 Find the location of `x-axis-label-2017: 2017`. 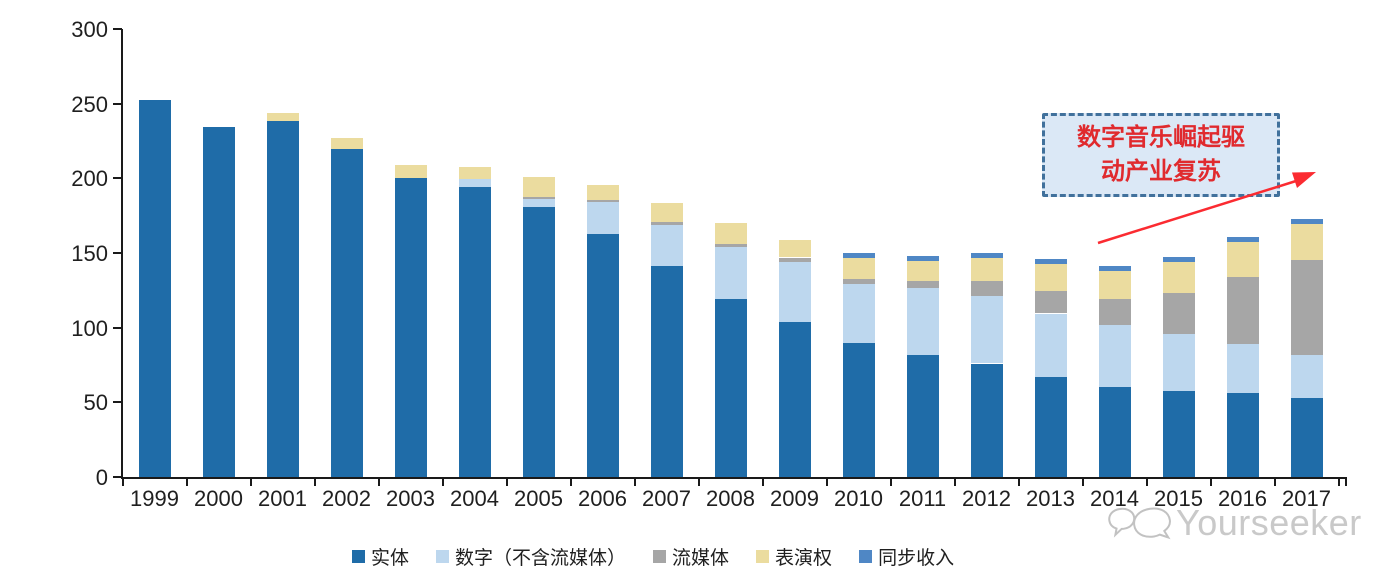

x-axis-label-2017: 2017 is located at coordinates (1306, 498).